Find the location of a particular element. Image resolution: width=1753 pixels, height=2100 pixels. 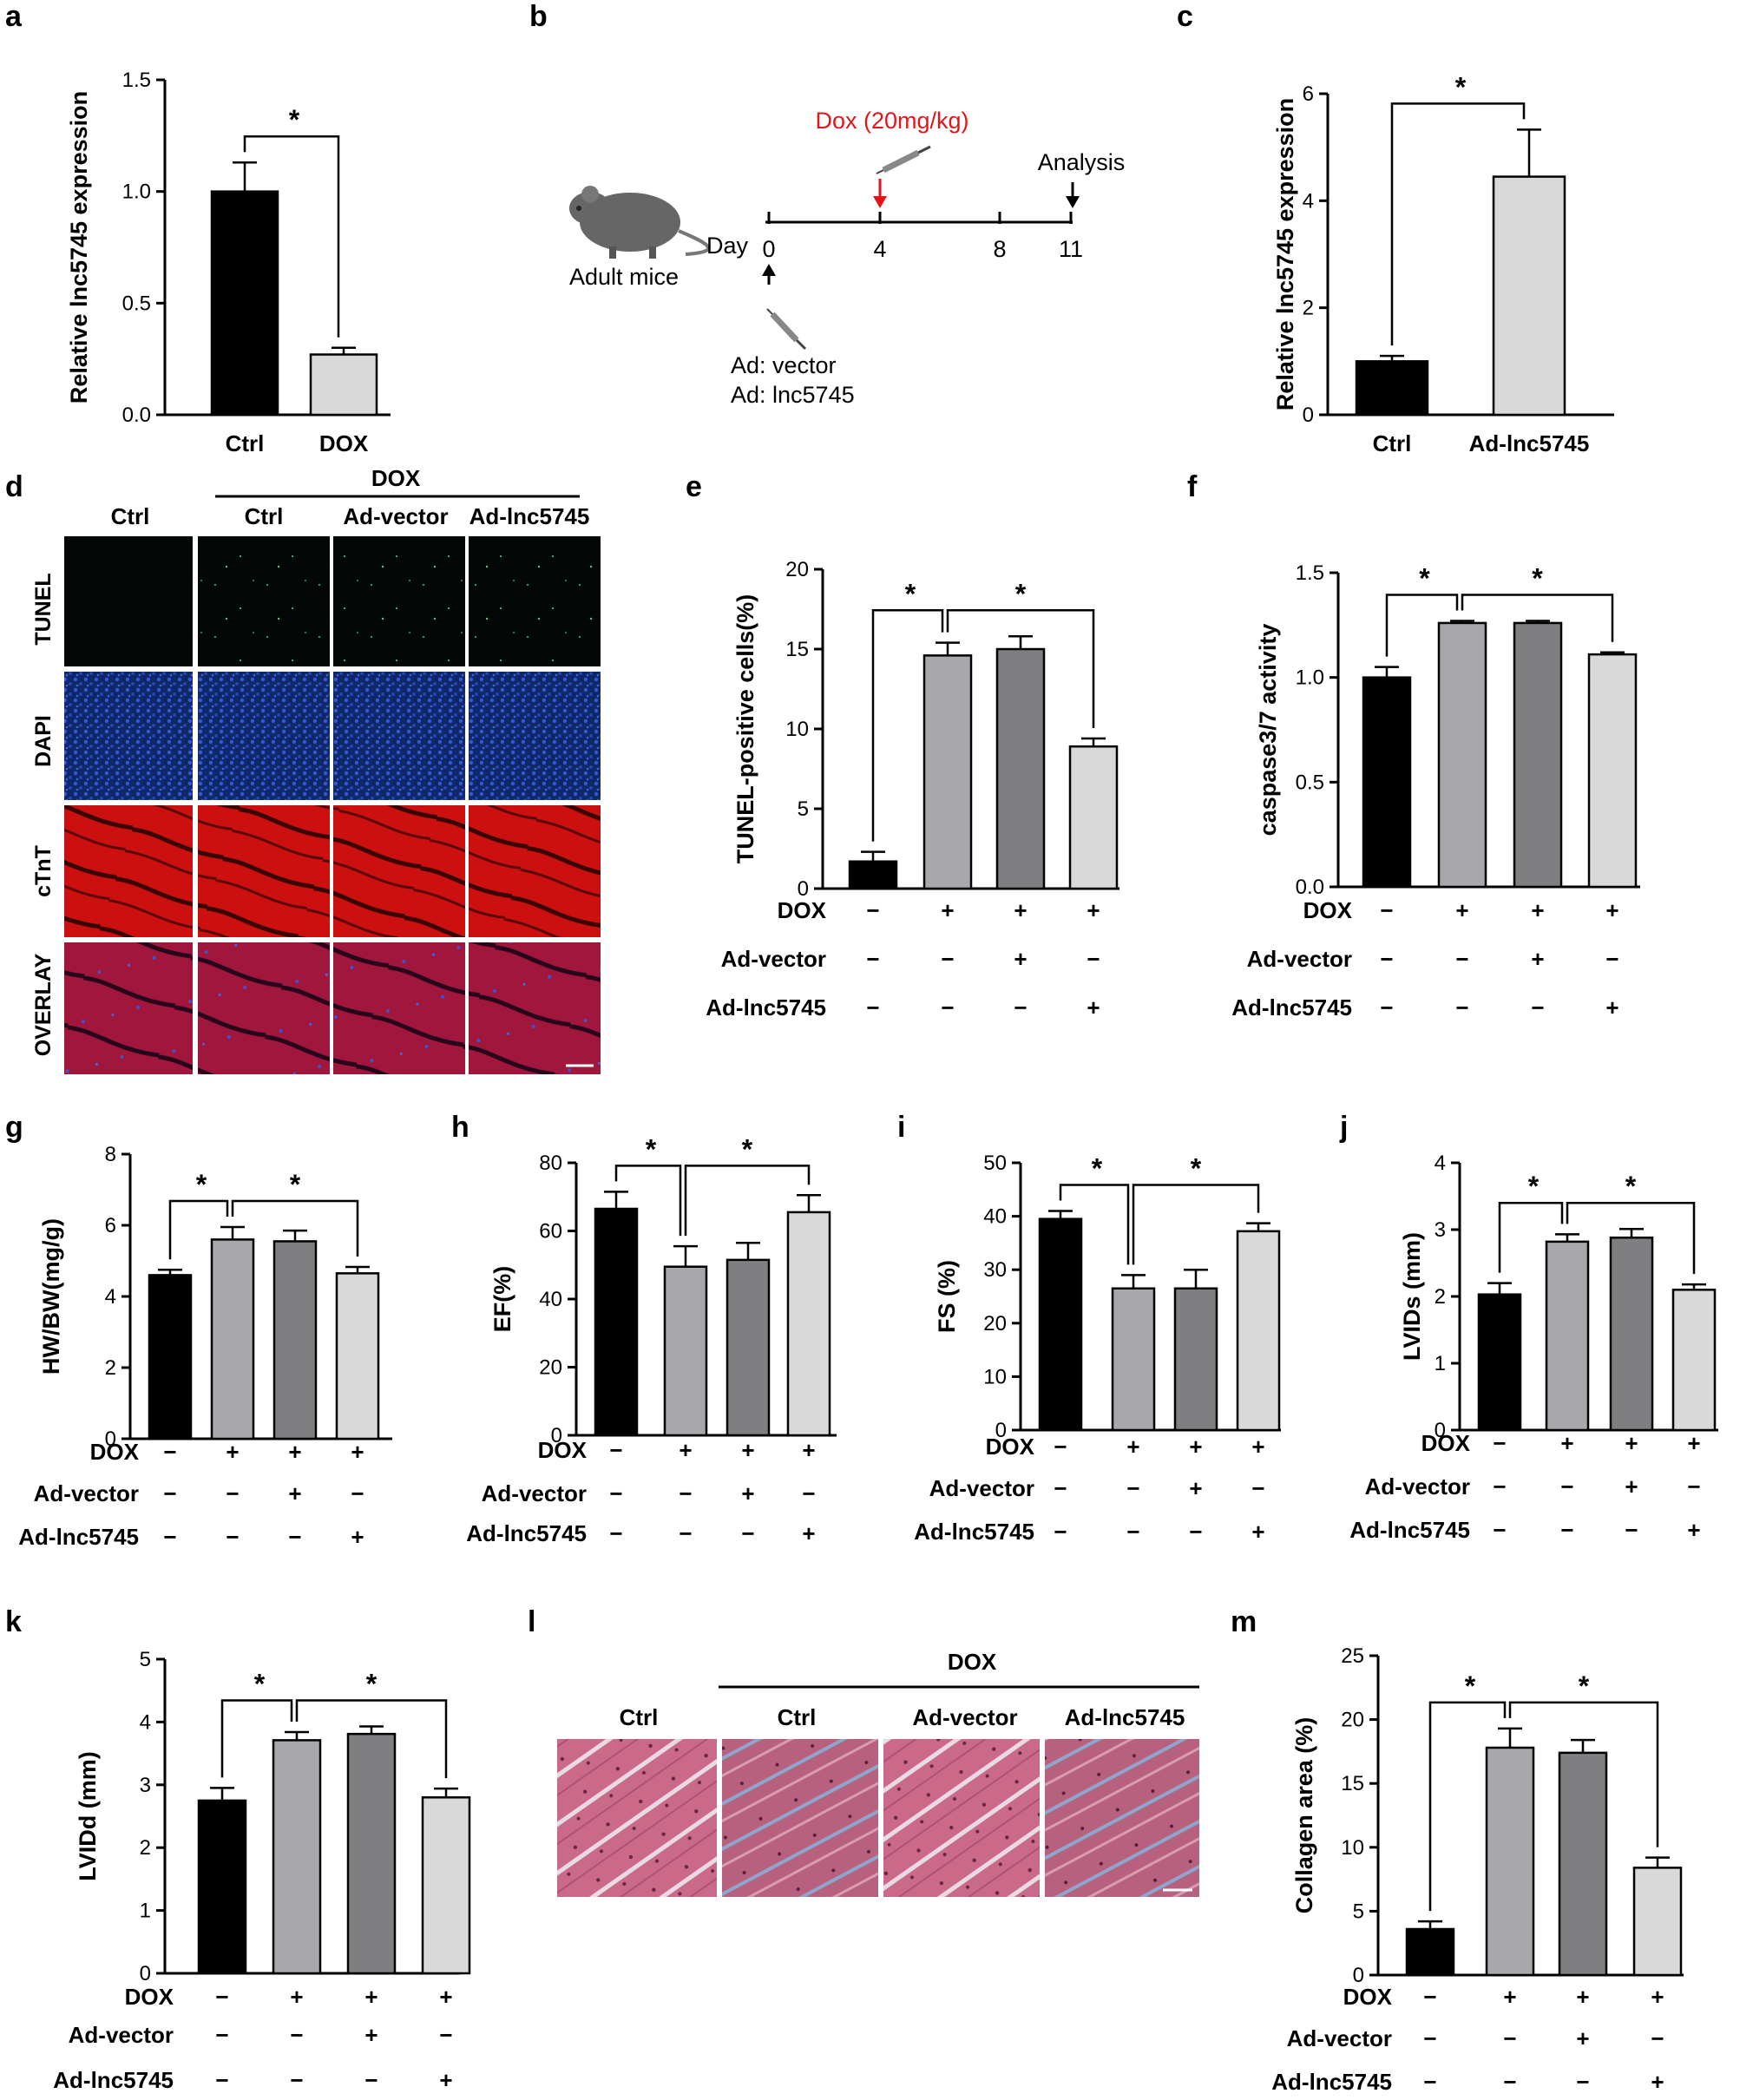

day-label: Day is located at coordinates (728, 246).